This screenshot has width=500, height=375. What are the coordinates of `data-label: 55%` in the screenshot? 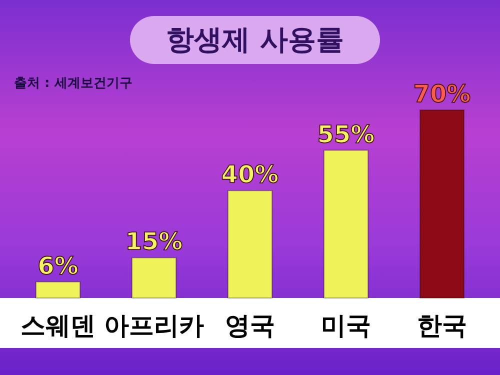 It's located at (346, 134).